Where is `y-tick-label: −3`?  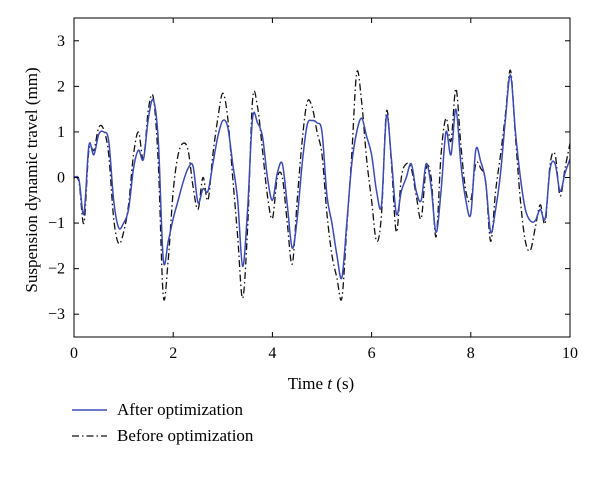
y-tick-label: −3 is located at coordinates (56, 314).